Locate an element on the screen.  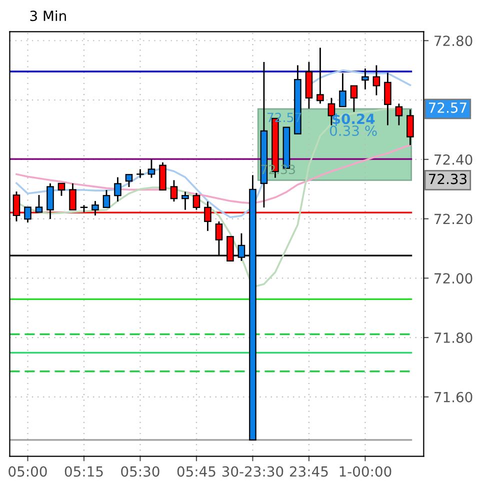
y-tick-label: 71.80 is located at coordinates (453, 337).